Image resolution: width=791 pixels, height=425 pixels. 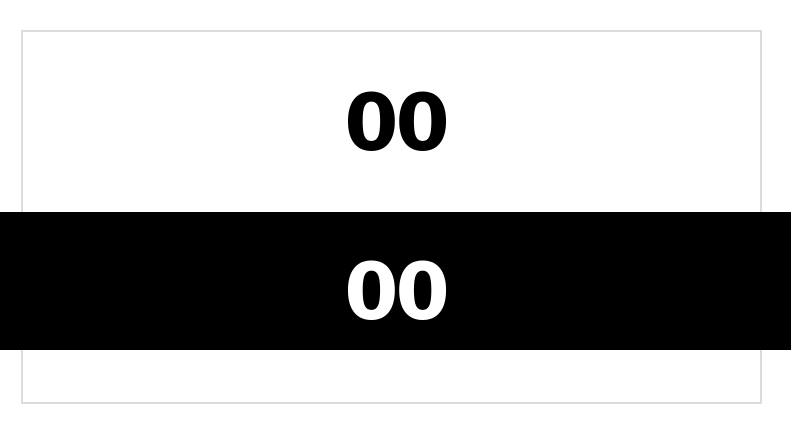 I want to click on counter-top-value: 00, so click(x=397, y=124).